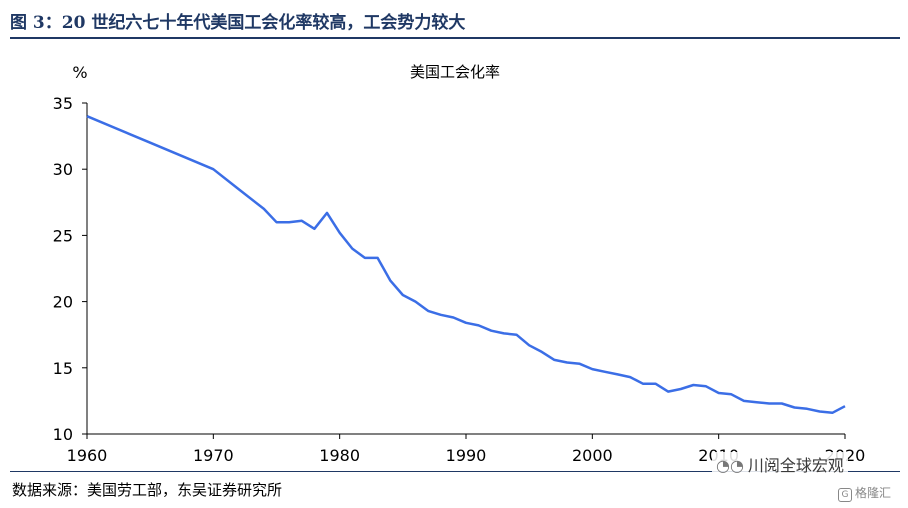 This screenshot has width=908, height=508. I want to click on y-tick-label: 10, so click(63, 434).